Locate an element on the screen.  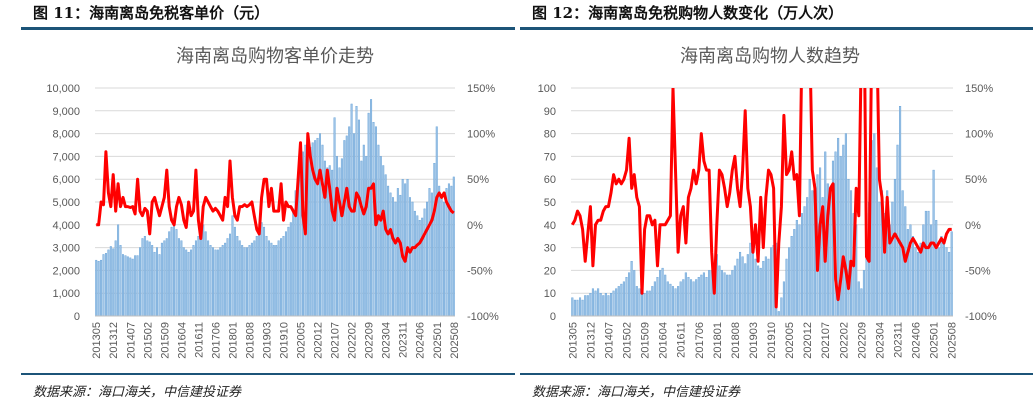
y-left-tick-label: 90 is located at coordinates (550, 112).